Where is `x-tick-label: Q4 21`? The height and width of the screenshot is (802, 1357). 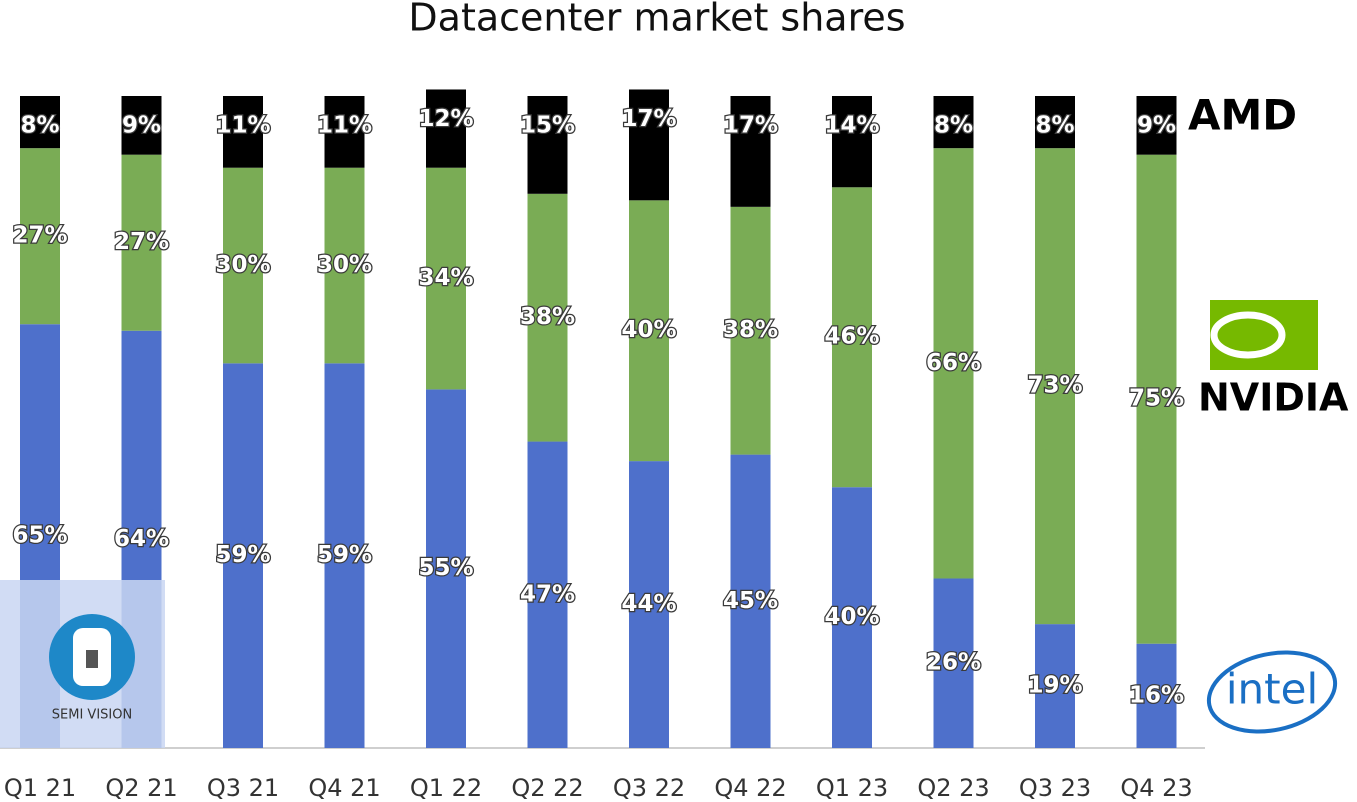 x-tick-label: Q4 21 is located at coordinates (344, 788).